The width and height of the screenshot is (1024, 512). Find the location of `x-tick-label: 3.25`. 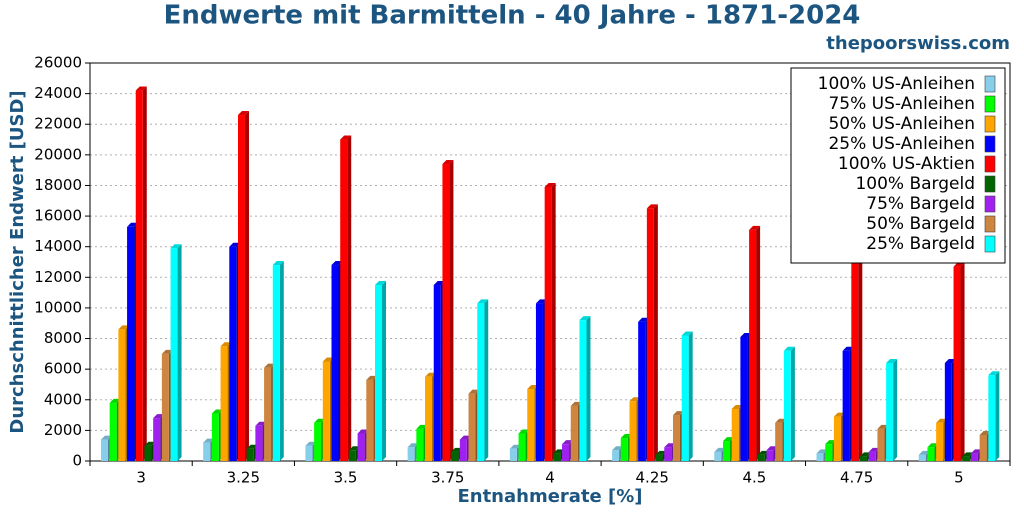

x-tick-label: 3.25 is located at coordinates (243, 478).